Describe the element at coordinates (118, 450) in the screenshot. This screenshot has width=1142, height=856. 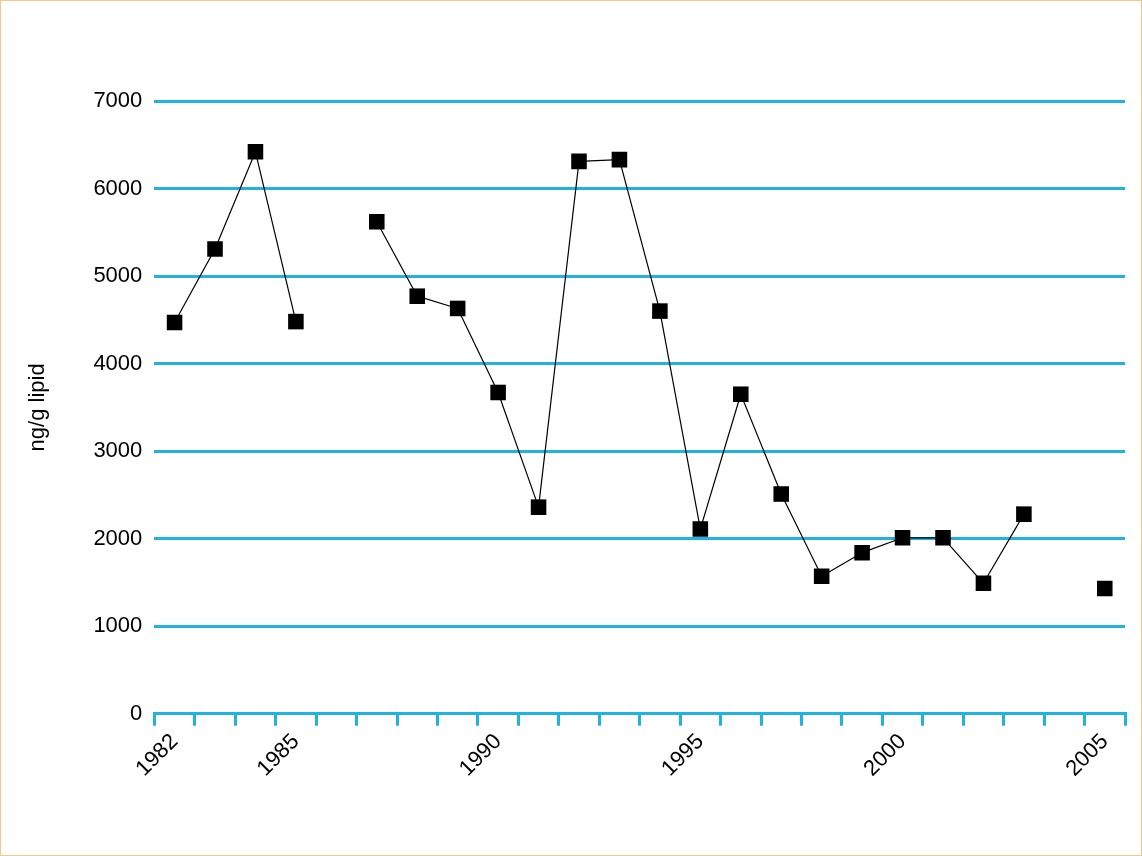
I see `y-tick-label: 3000` at that location.